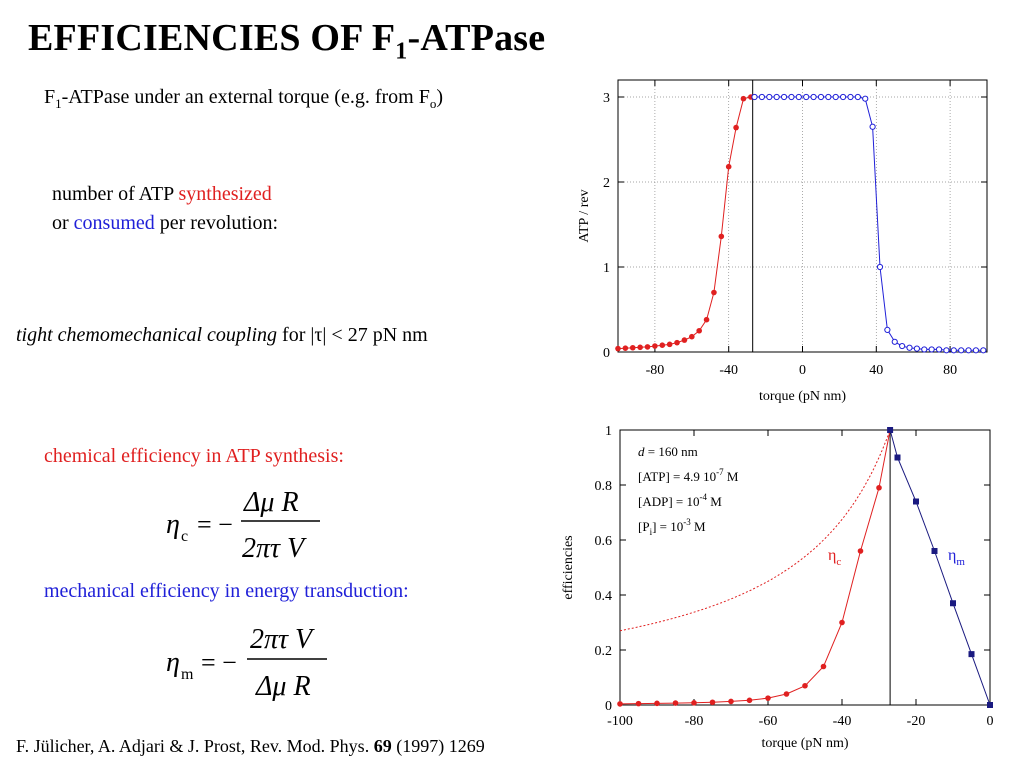 This screenshot has width=1024, height=768. I want to click on legend-line: [Pi] = 10-3 M, so click(672, 527).